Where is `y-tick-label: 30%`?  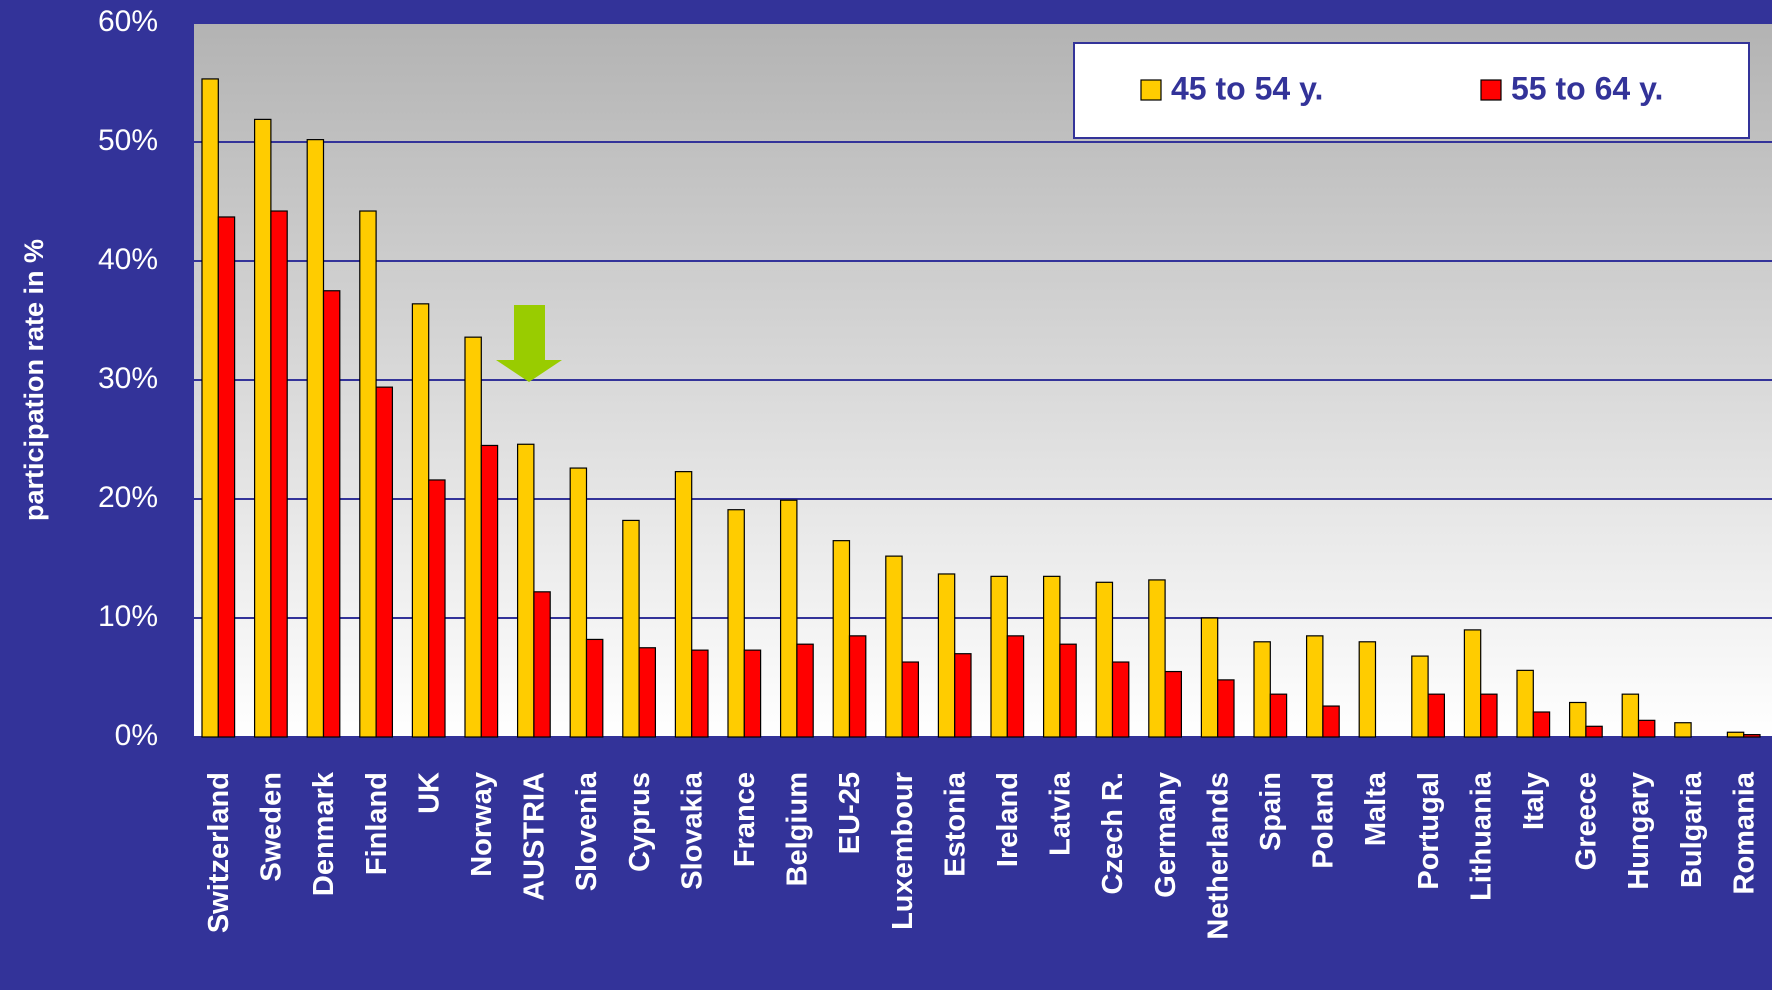 y-tick-label: 30% is located at coordinates (128, 378).